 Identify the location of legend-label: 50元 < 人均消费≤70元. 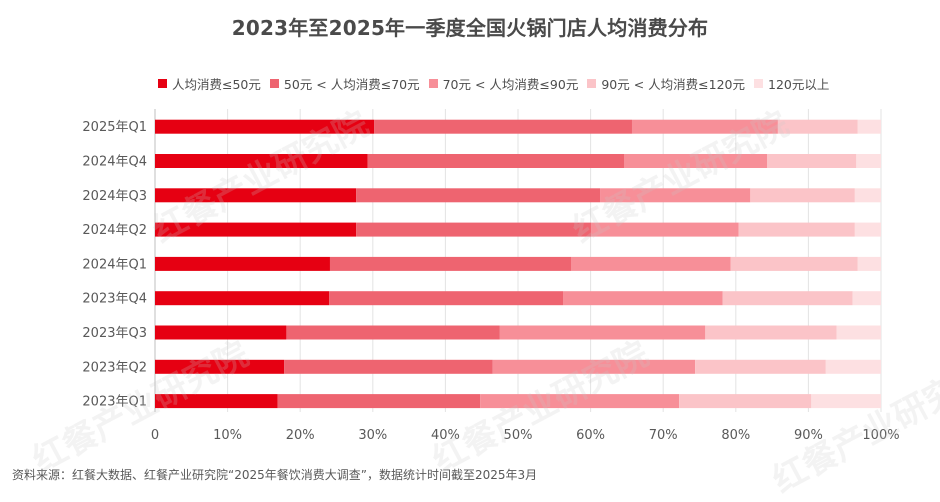
(351, 84).